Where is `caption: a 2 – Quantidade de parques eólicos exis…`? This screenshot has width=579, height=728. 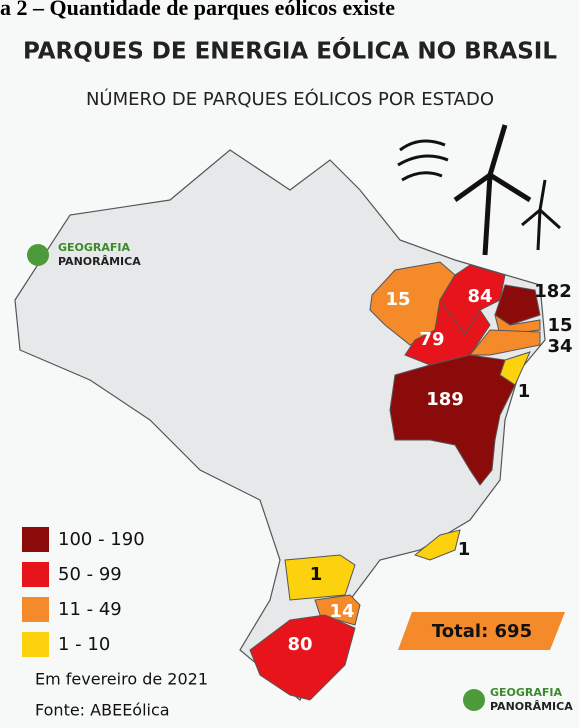
caption: a 2 – Quantidade de parques eólicos exis… is located at coordinates (197, 10).